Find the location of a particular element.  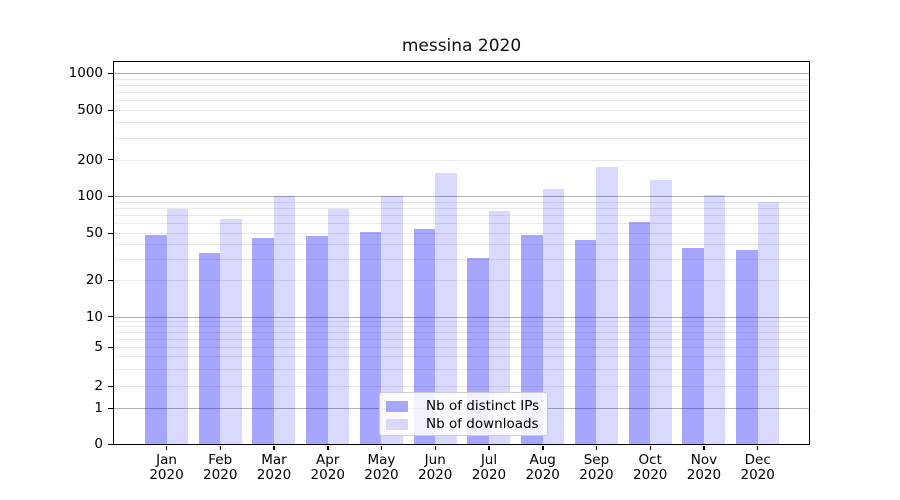

y-tick-label-100: 100 is located at coordinates (90, 196).